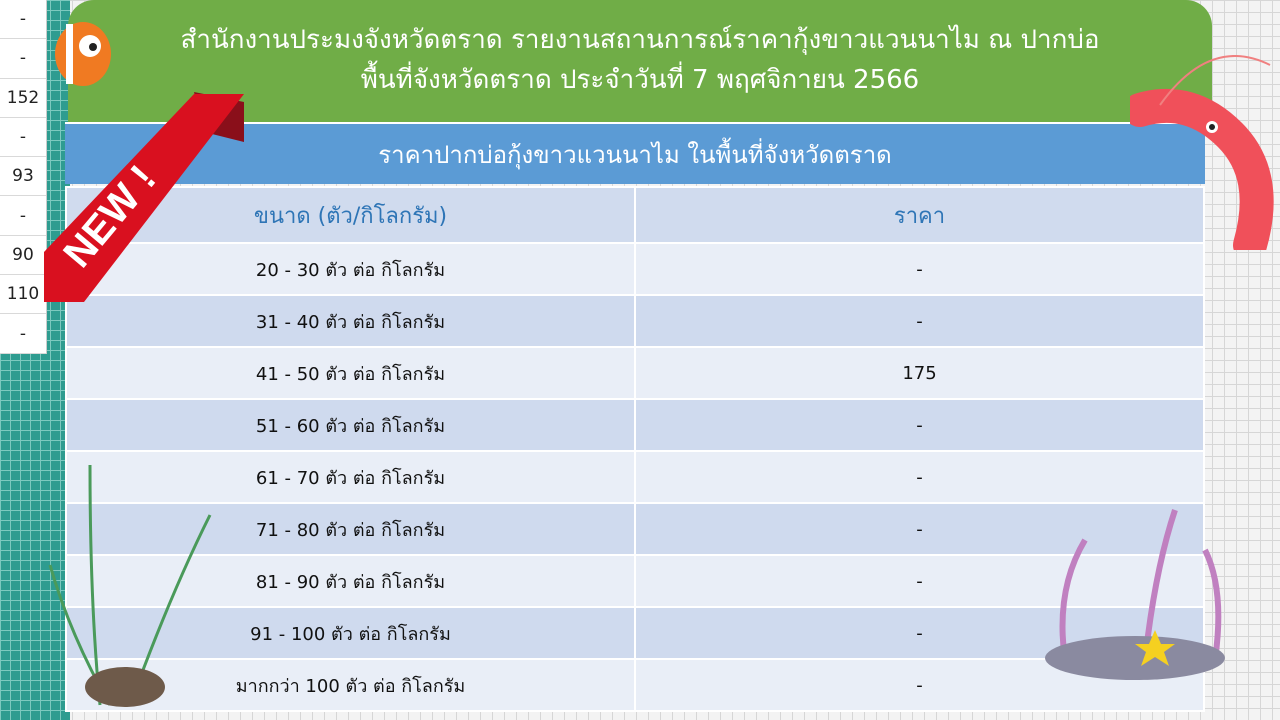 Image resolution: width=1280 pixels, height=720 pixels. I want to click on size-cell: 20 - 30 ตัว ต่อ กิโลกรัม, so click(350, 269).